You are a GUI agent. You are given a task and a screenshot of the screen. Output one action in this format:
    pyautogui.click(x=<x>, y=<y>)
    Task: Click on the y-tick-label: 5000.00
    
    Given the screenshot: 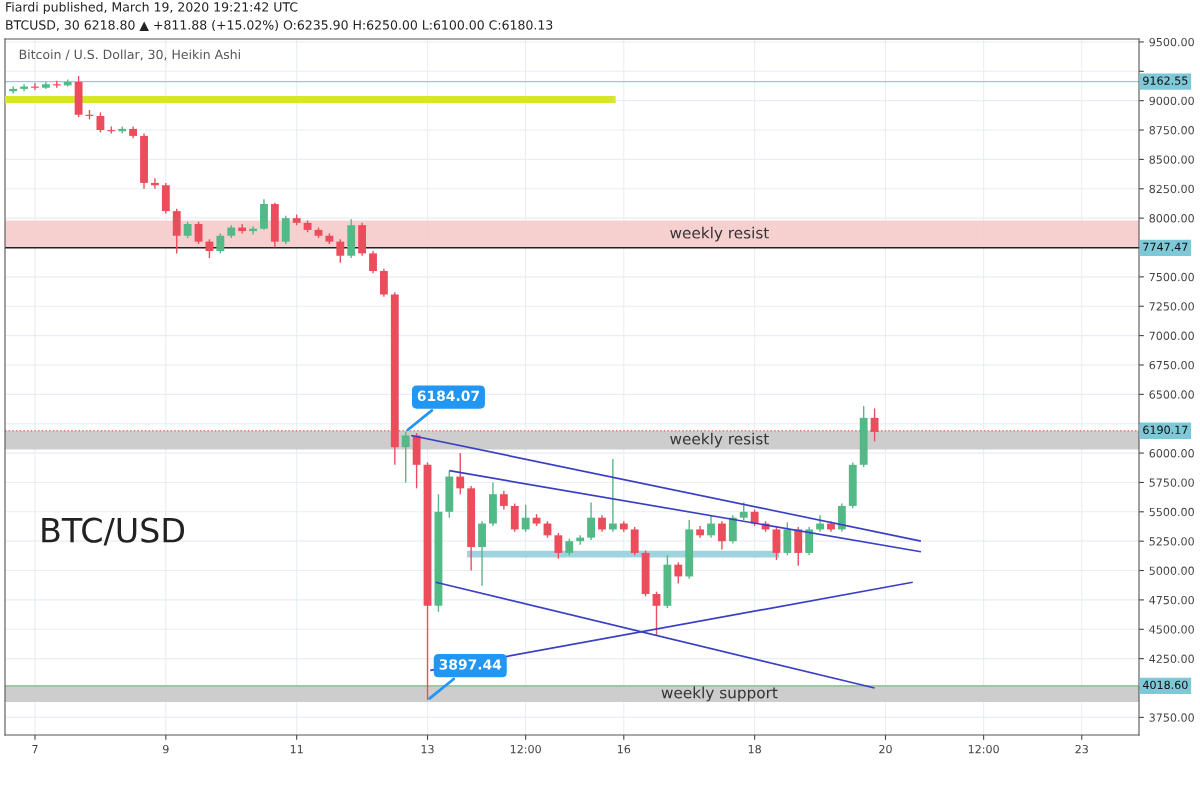 What is the action you would take?
    pyautogui.click(x=1171, y=570)
    